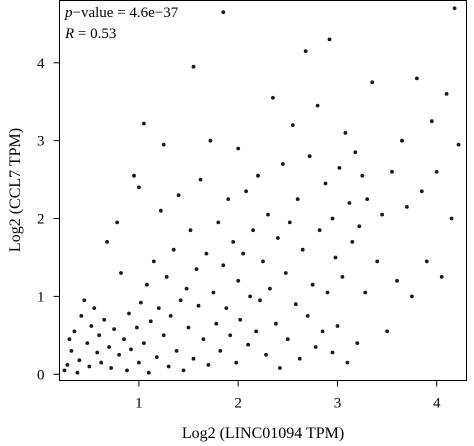 This screenshot has width=474, height=446. Describe the element at coordinates (90, 34) in the screenshot. I see `r-value-annotation: R = 0.53` at that location.